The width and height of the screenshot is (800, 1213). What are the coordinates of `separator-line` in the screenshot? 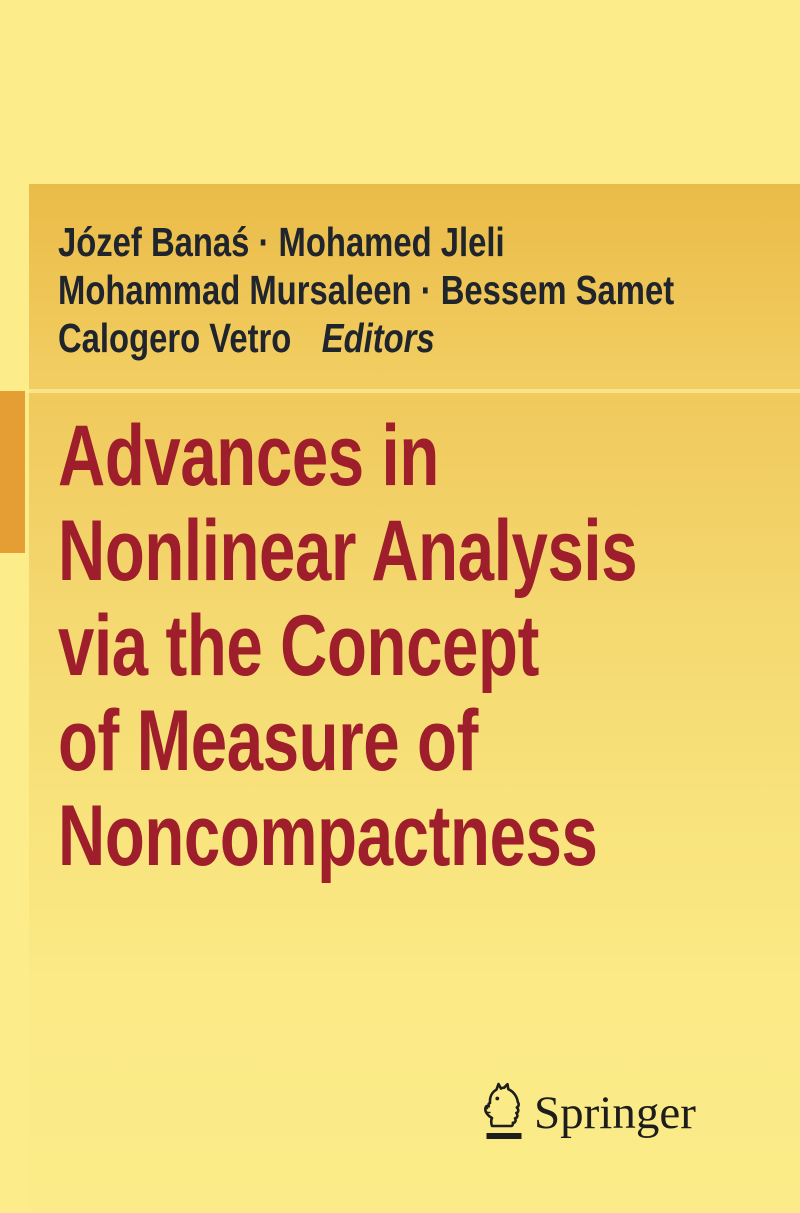 It's located at (414, 391).